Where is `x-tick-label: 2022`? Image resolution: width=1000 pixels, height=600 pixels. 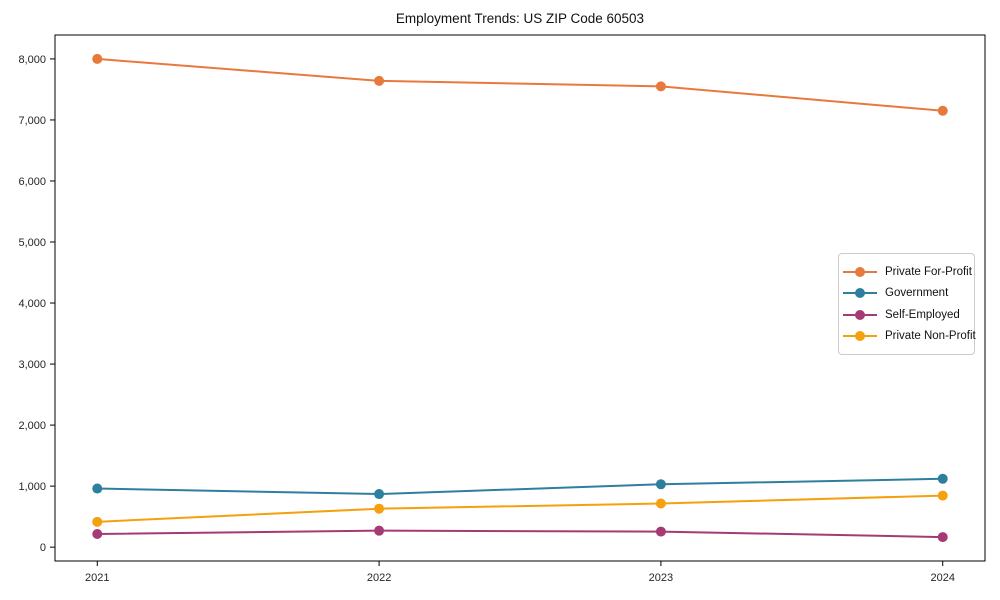
x-tick-label: 2022 is located at coordinates (379, 578).